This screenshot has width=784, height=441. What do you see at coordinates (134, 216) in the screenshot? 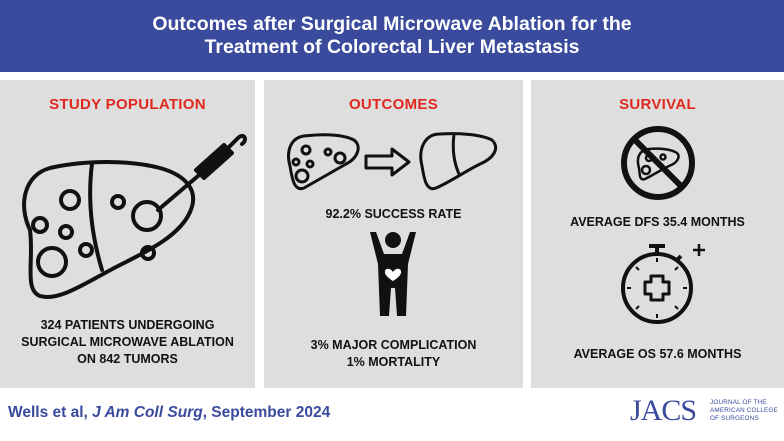
I see `liver-ablation-icon` at bounding box center [134, 216].